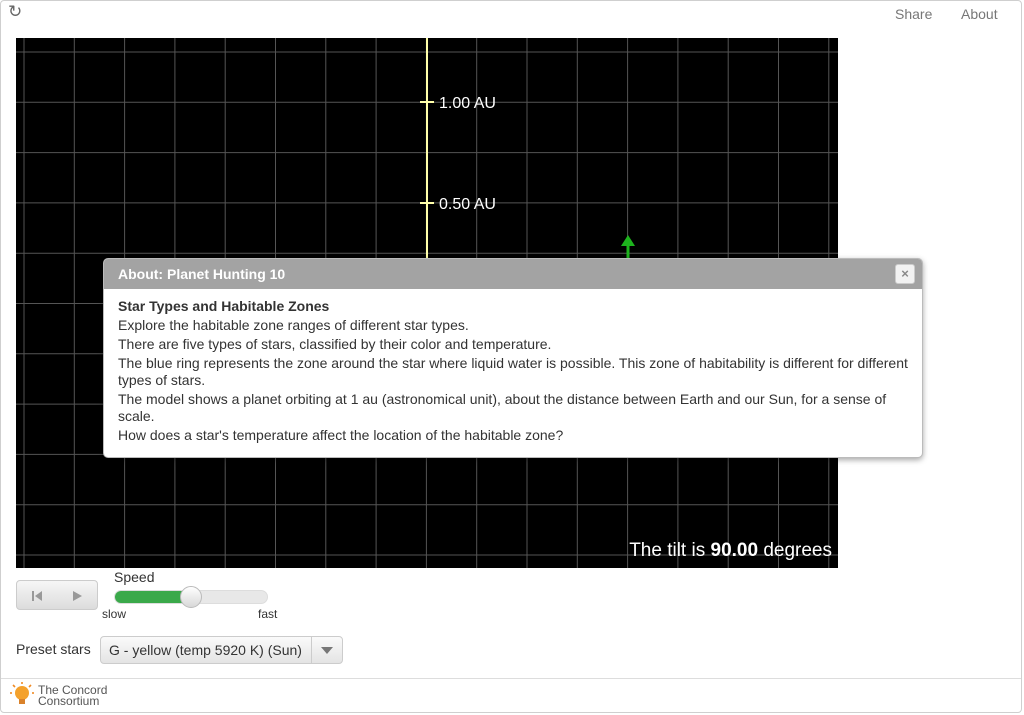  What do you see at coordinates (513, 274) in the screenshot?
I see `dialog-header: About: Planet Hunting 10 ×` at bounding box center [513, 274].